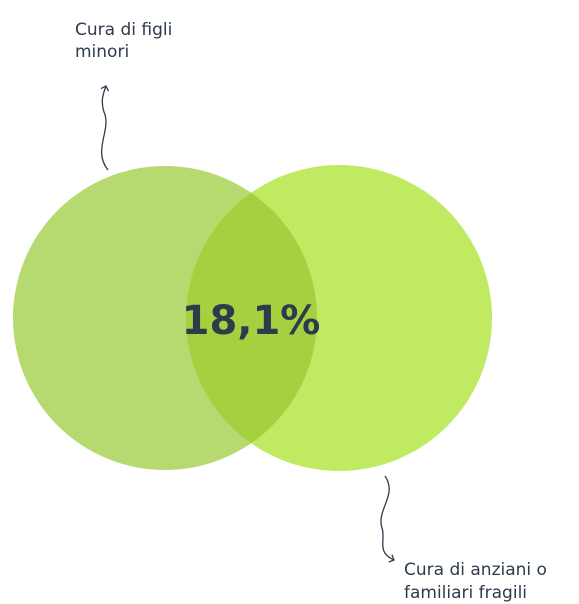 The image size is (579, 604). I want to click on set-label: minori, so click(102, 52).